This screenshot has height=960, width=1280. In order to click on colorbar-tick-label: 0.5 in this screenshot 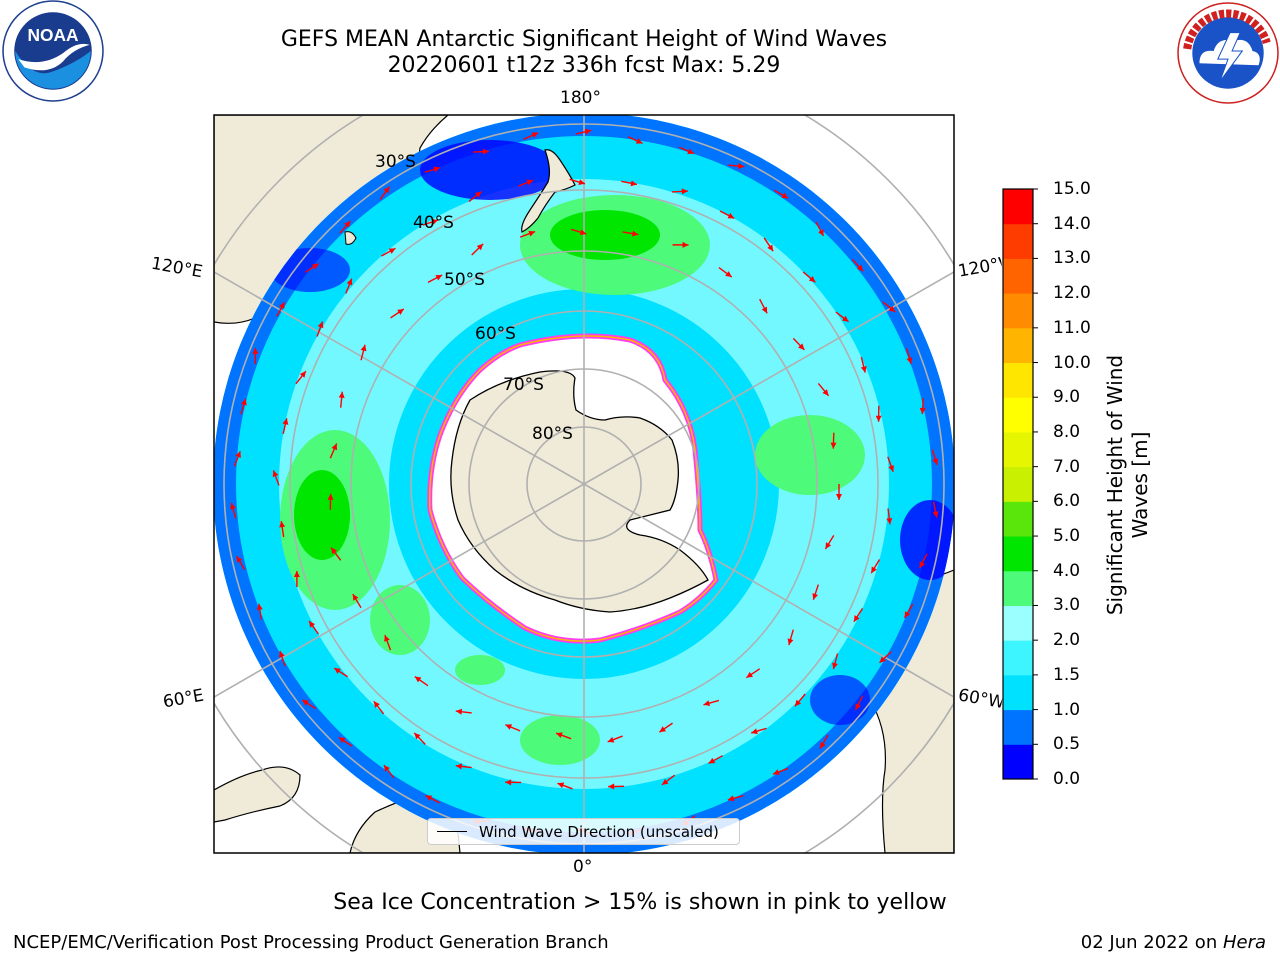, I will do `click(1067, 744)`.